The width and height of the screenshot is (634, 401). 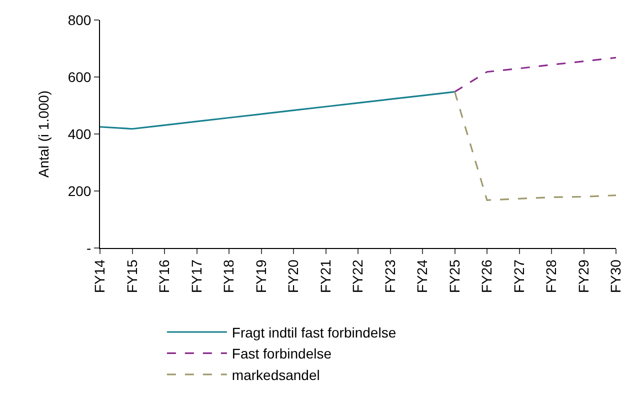 I want to click on x-tick-label: FY21, so click(x=325, y=276).